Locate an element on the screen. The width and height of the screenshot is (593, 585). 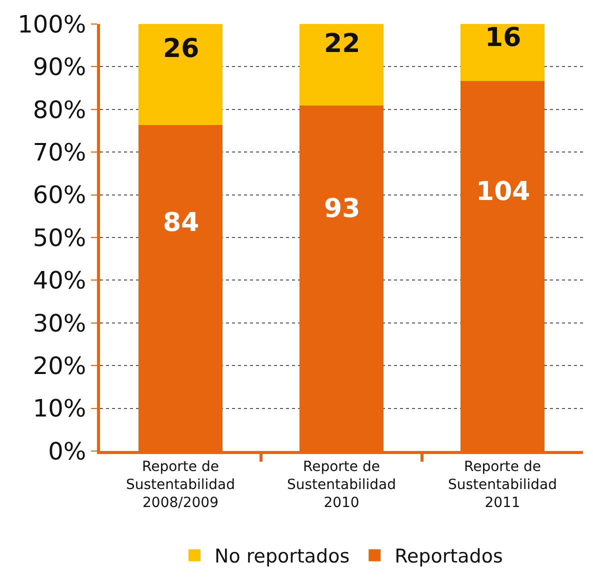
y-tick-label: 80% is located at coordinates (59, 110).